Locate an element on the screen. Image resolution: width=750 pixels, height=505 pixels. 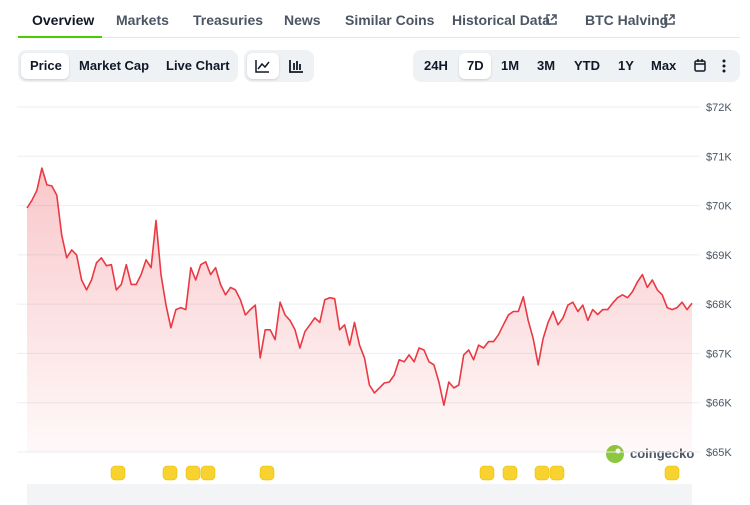
selected-toggle is located at coordinates (45, 66).